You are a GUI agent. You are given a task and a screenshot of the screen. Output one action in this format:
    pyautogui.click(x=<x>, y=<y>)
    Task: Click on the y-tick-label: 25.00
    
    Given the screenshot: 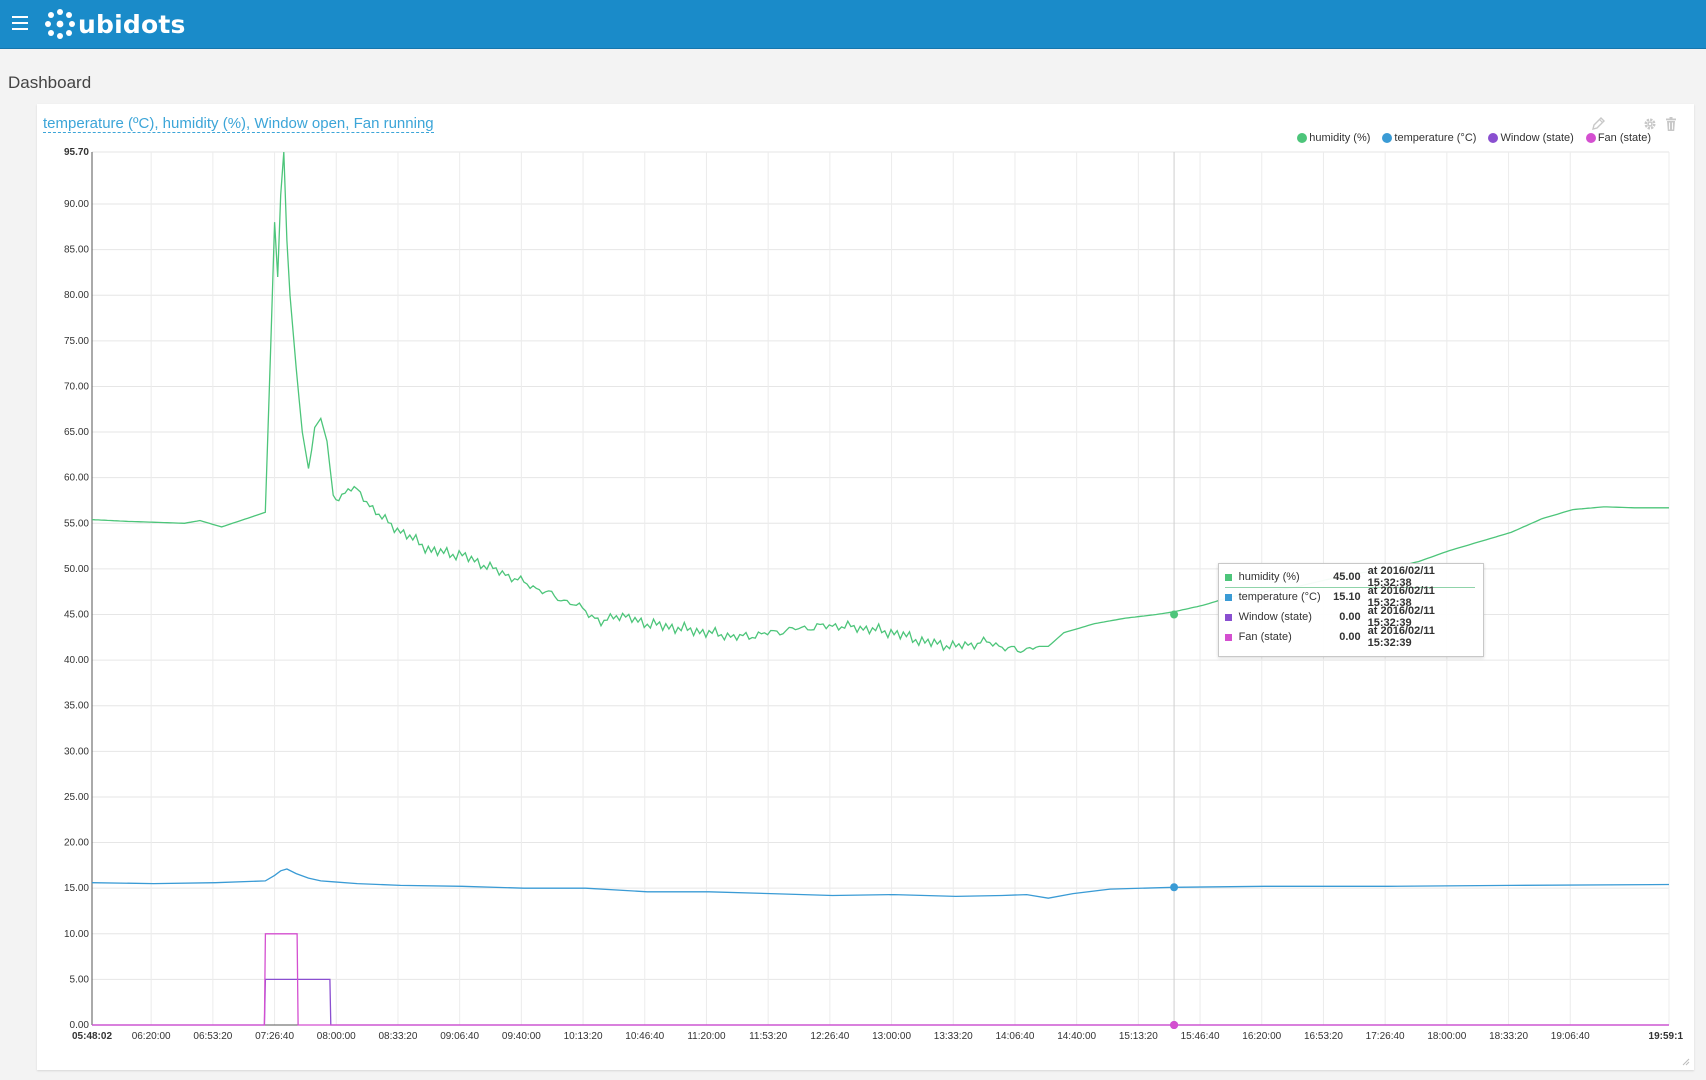 What is the action you would take?
    pyautogui.click(x=76, y=797)
    